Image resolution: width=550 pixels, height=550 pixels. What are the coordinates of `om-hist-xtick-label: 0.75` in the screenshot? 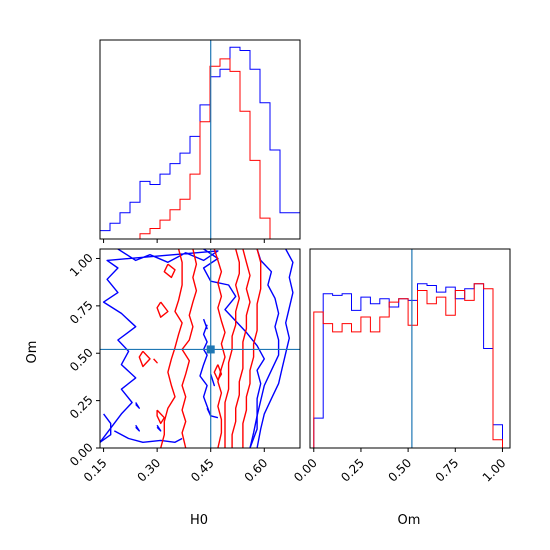 It's located at (447, 470).